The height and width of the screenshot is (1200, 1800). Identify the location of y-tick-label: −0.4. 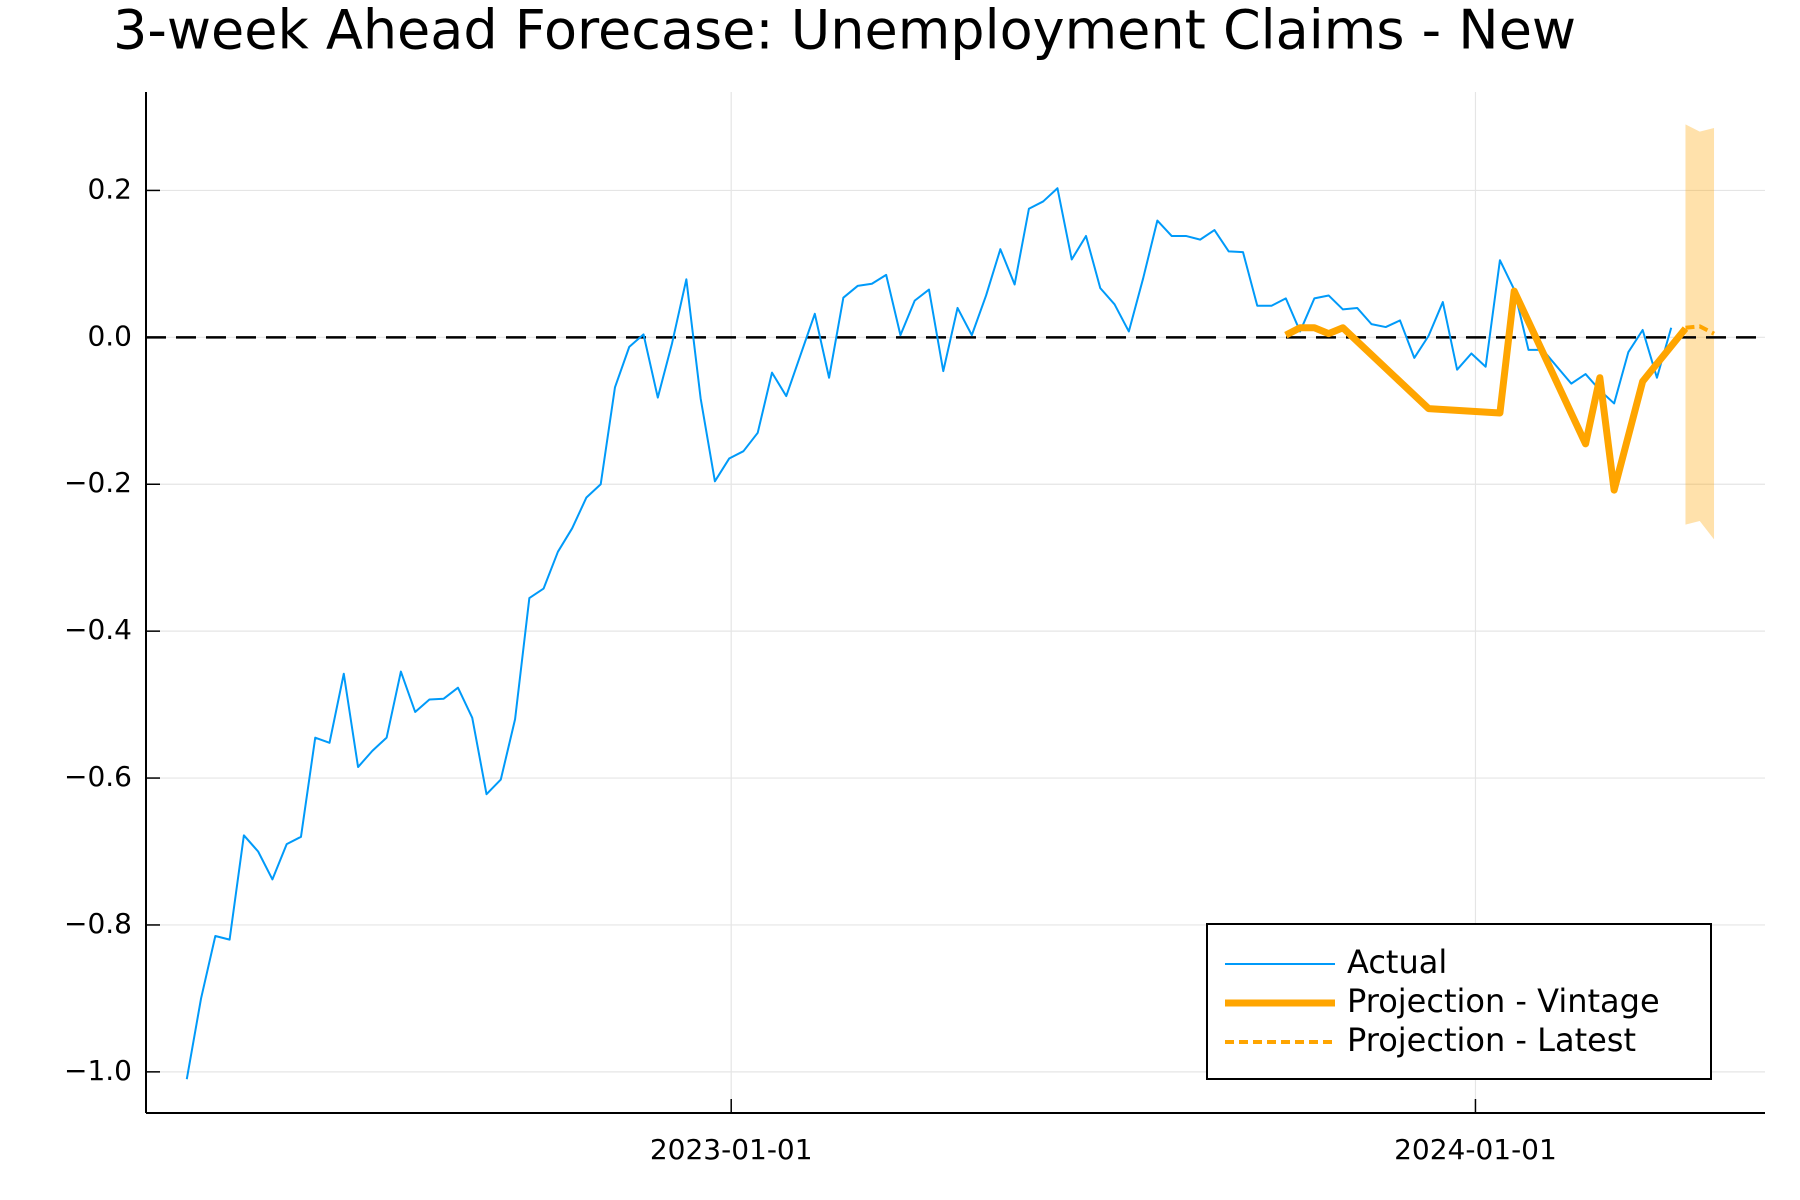
(98, 629).